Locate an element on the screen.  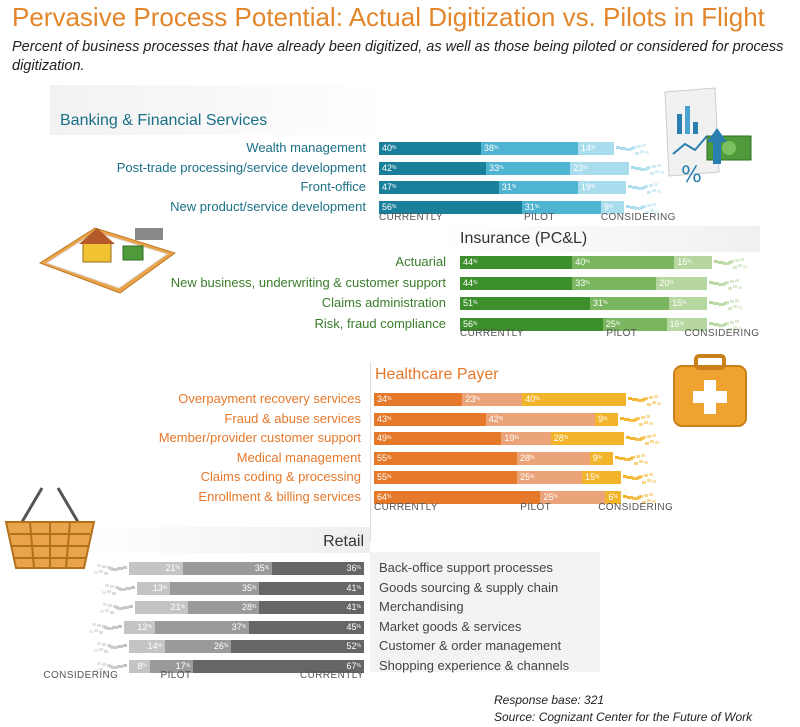
value-label: 9% is located at coordinates (597, 457).